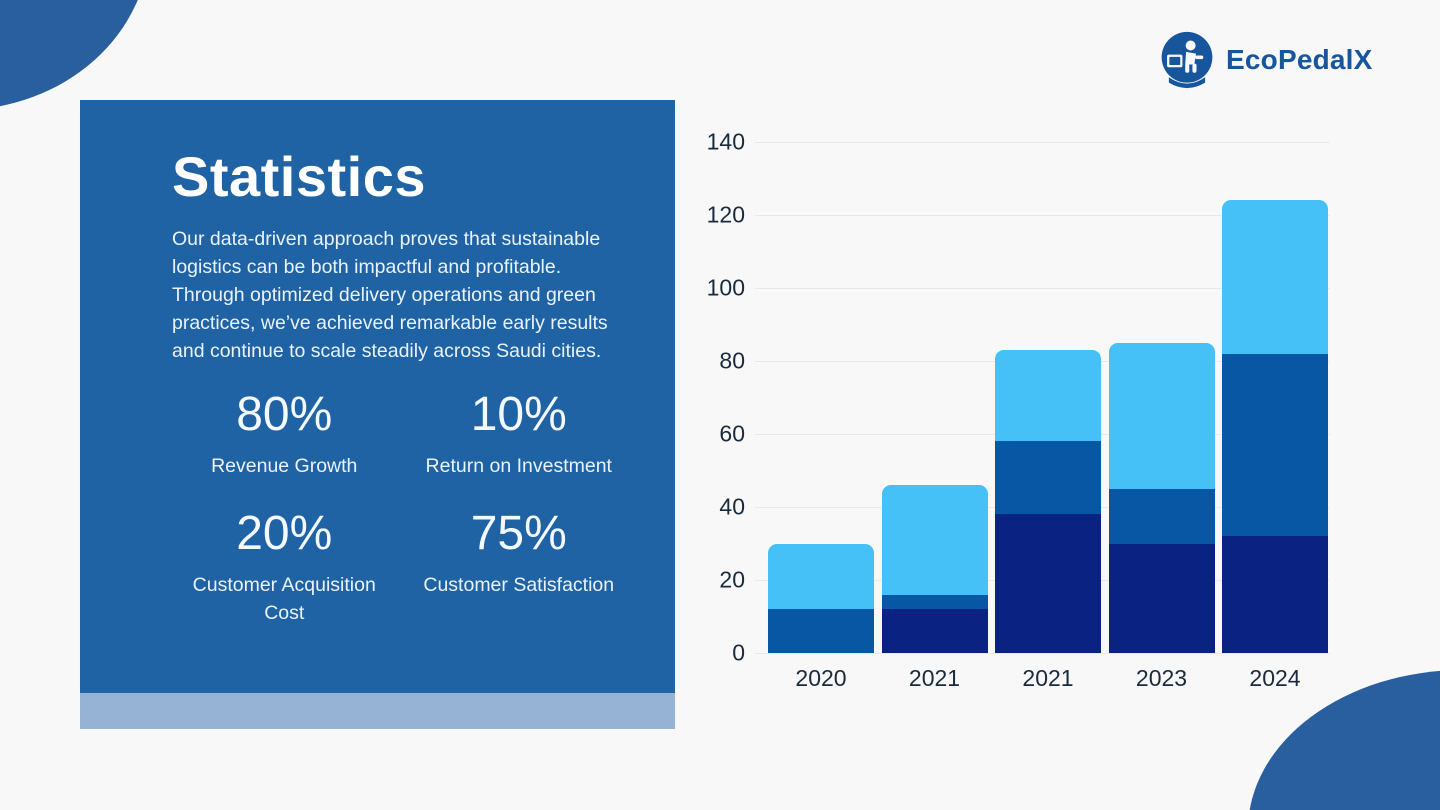  What do you see at coordinates (1161, 678) in the screenshot?
I see `x-axis-label-3: 2023` at bounding box center [1161, 678].